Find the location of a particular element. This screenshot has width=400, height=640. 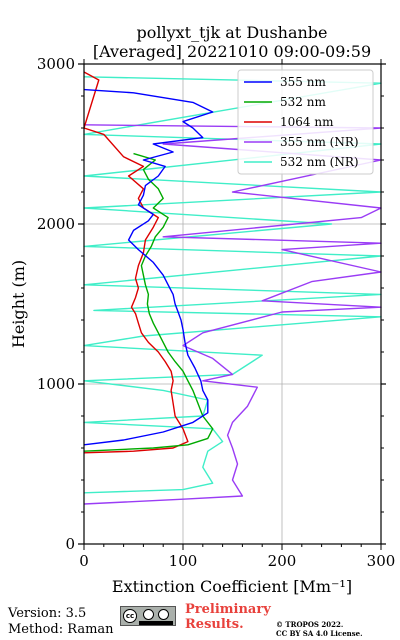

copyright-note: © TROPOS 2022. CC BY SA 4.0 License. is located at coordinates (319, 629).